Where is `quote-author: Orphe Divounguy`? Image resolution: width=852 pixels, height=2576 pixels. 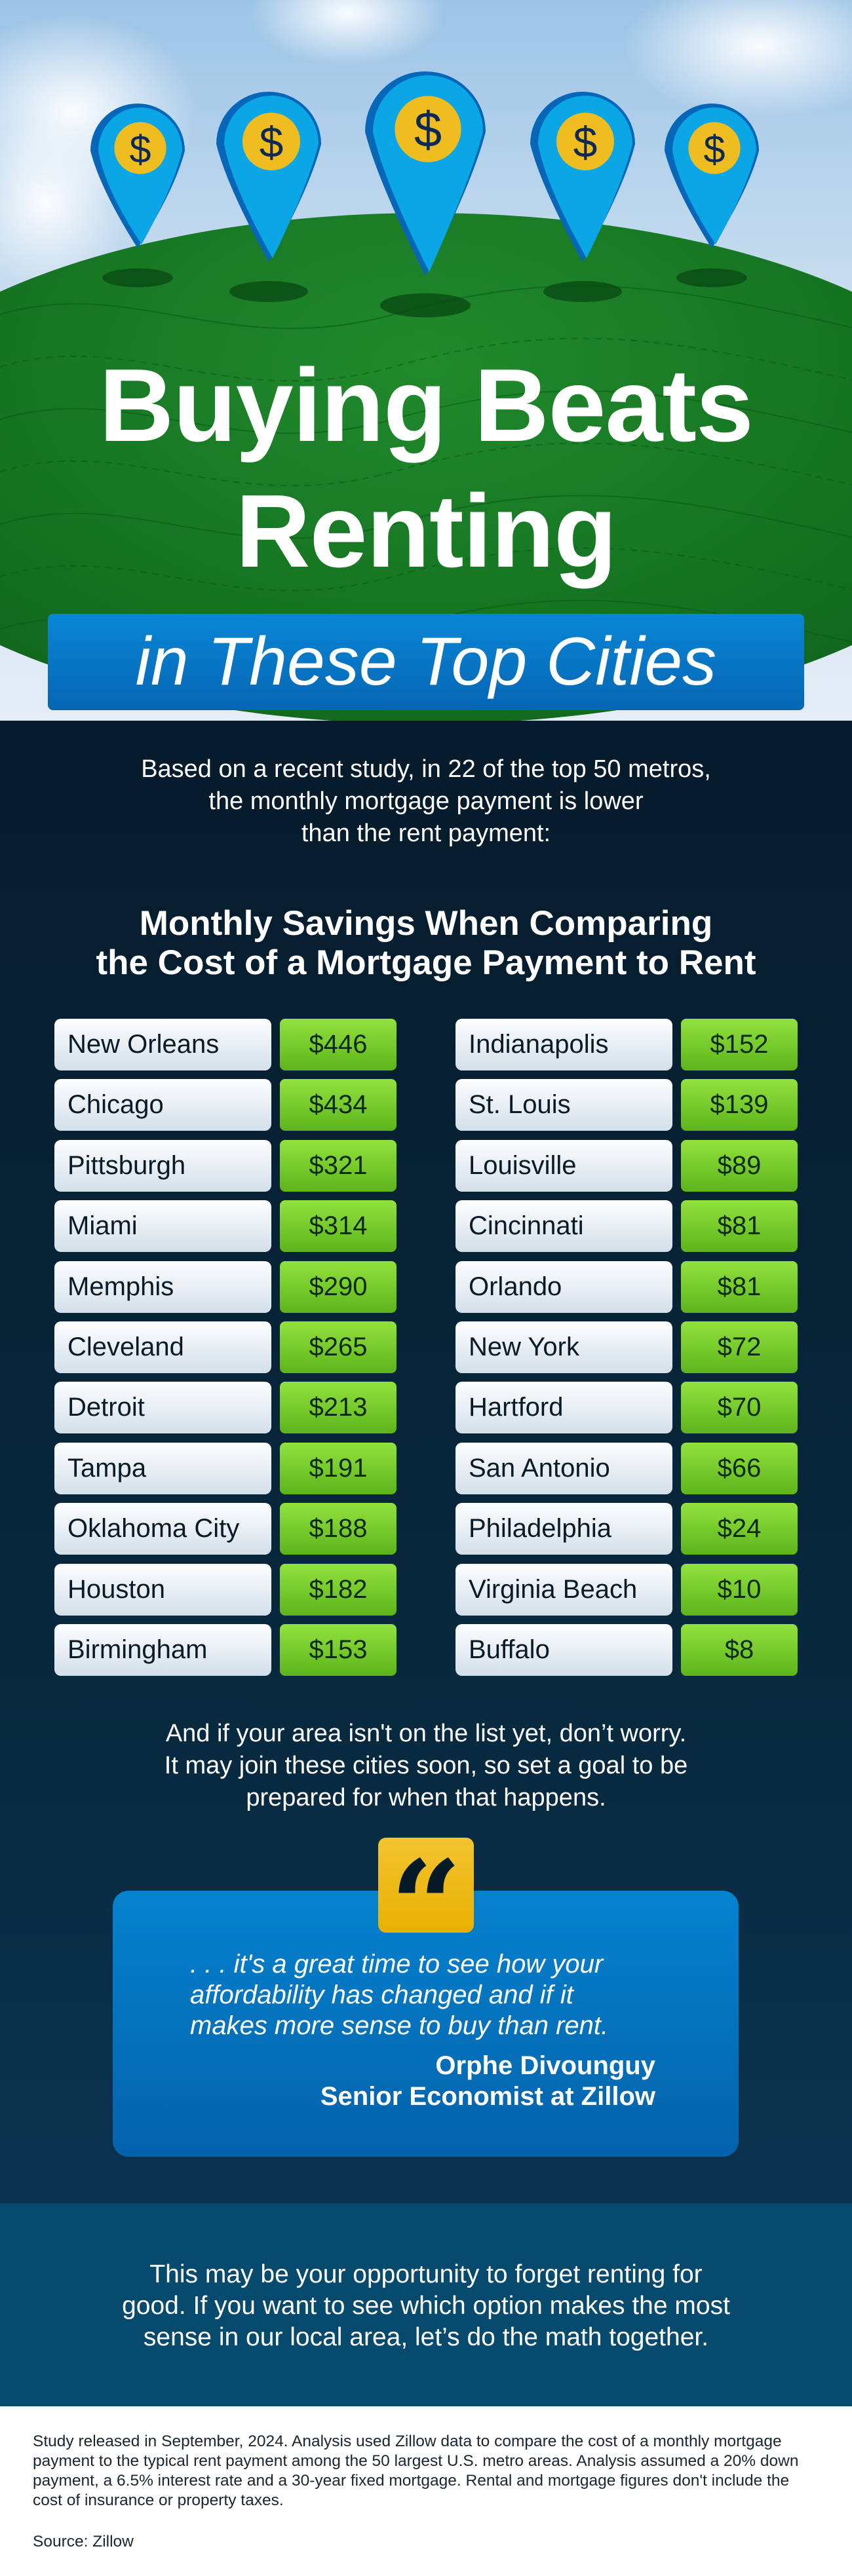 quote-author: Orphe Divounguy is located at coordinates (545, 2065).